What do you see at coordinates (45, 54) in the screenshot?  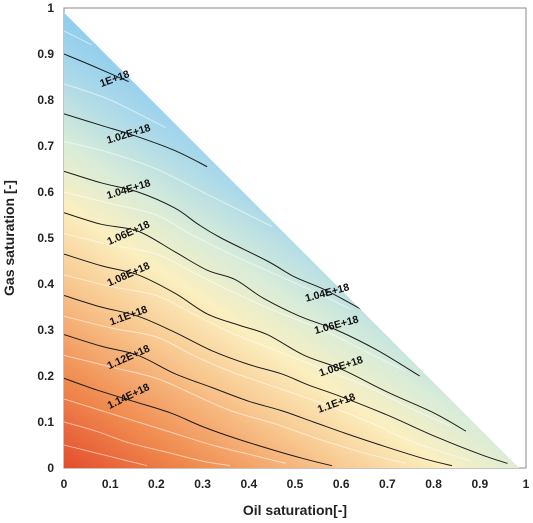 I see `y-tick-label: 0.9` at bounding box center [45, 54].